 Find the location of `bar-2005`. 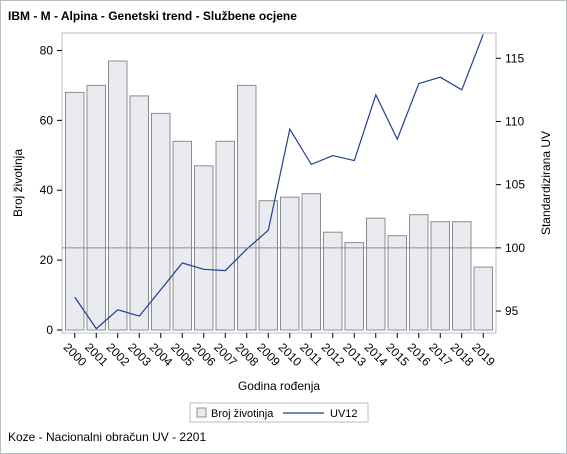

bar-2005 is located at coordinates (182, 235).